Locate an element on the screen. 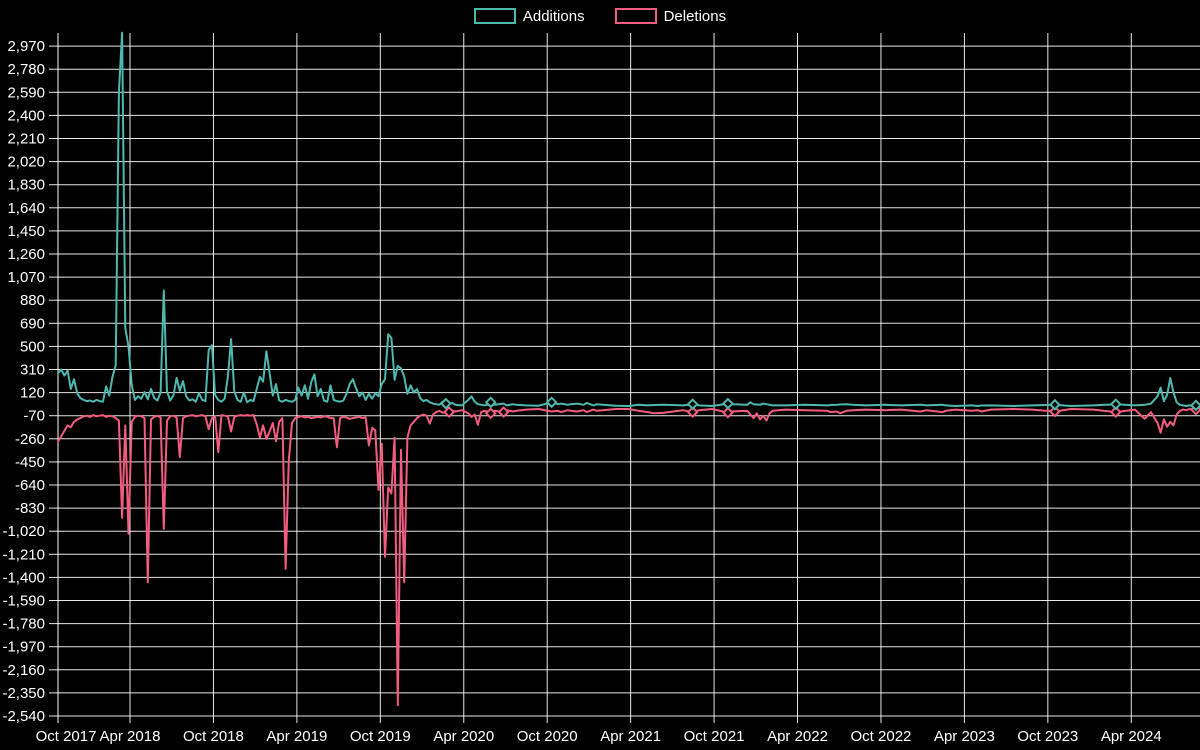 The image size is (1200, 750). x-tick-label: Apr 2024 is located at coordinates (1131, 736).